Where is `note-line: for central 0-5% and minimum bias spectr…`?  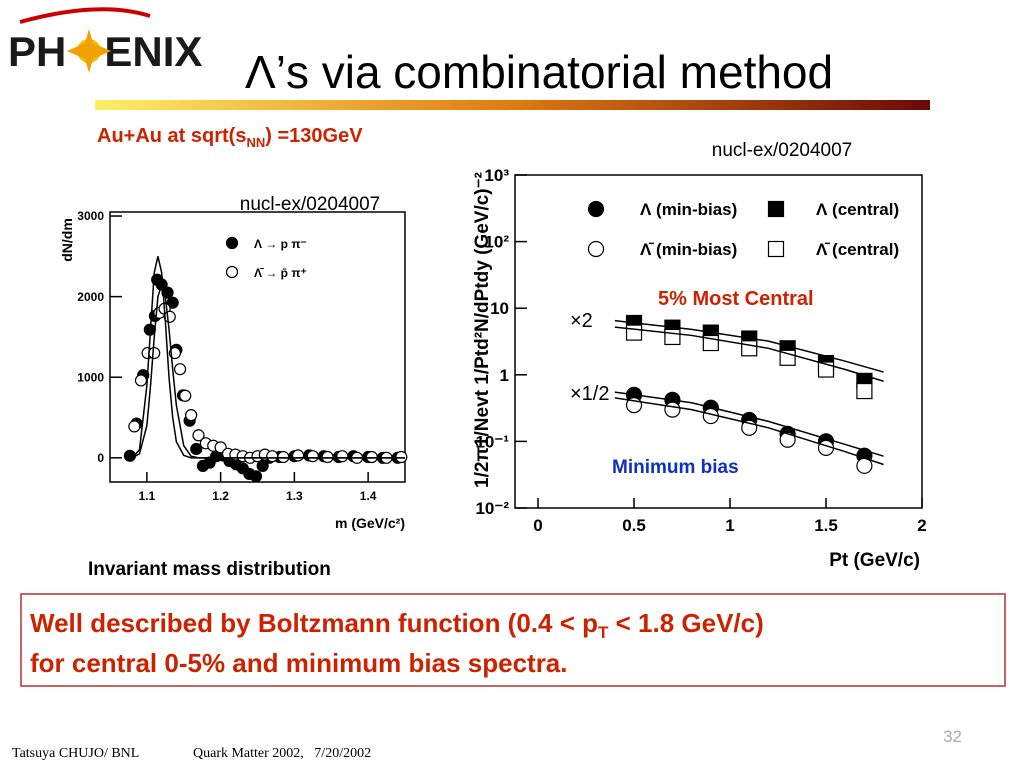 note-line: for central 0-5% and minimum bias spectr… is located at coordinates (299, 663).